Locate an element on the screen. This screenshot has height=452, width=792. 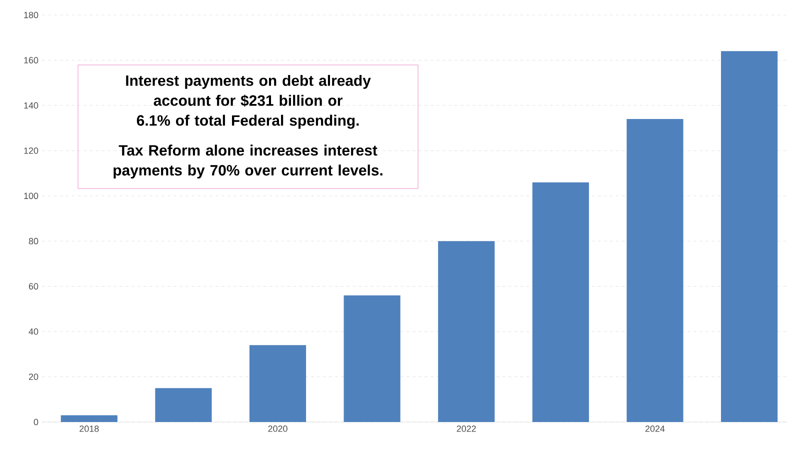
y-tick-label: 180 is located at coordinates (31, 15).